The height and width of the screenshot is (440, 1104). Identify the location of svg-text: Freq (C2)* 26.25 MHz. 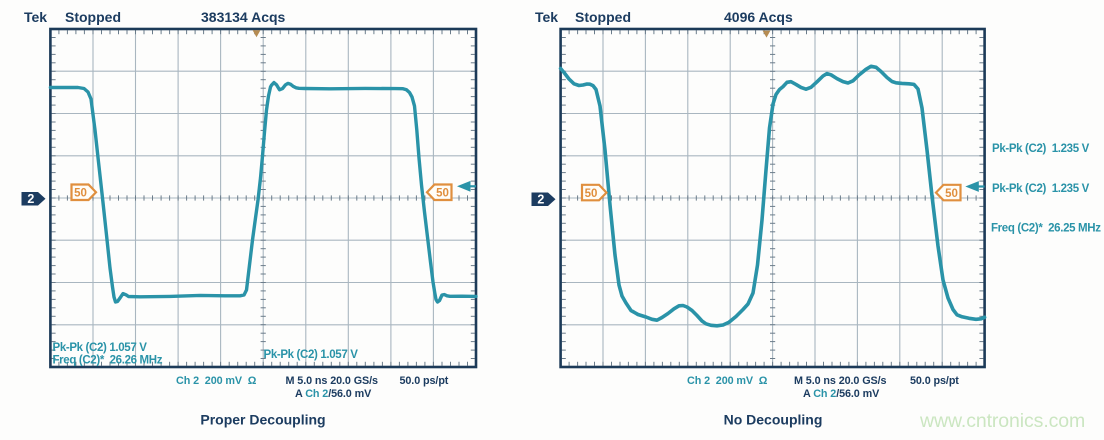
(1046, 229).